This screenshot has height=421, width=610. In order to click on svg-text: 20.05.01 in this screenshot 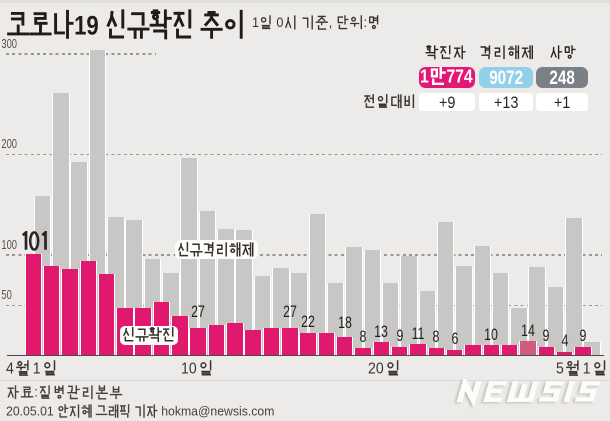, I will do `click(31, 411)`.